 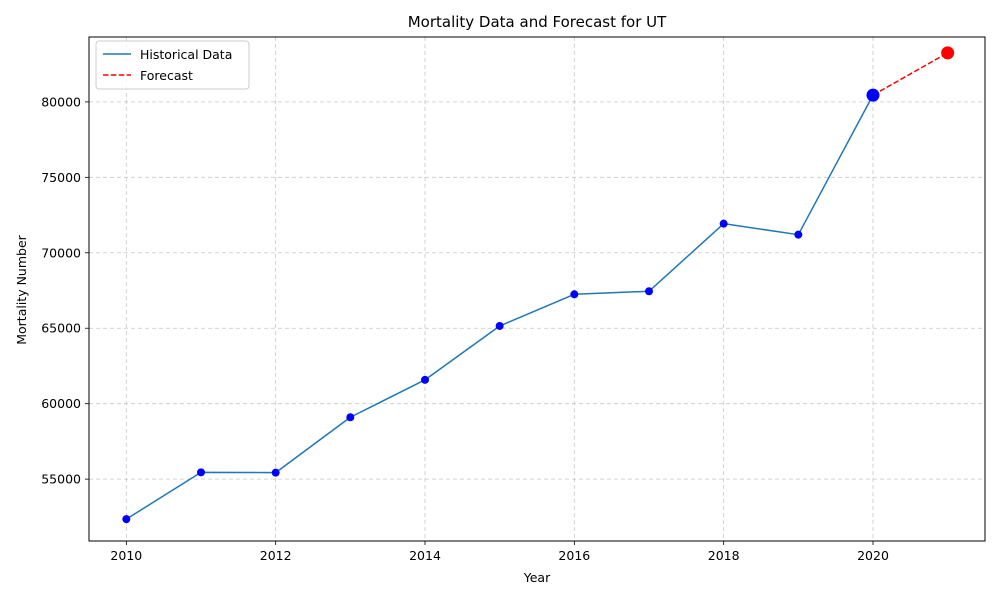 I want to click on x-tick-label: 2012, so click(x=276, y=555).